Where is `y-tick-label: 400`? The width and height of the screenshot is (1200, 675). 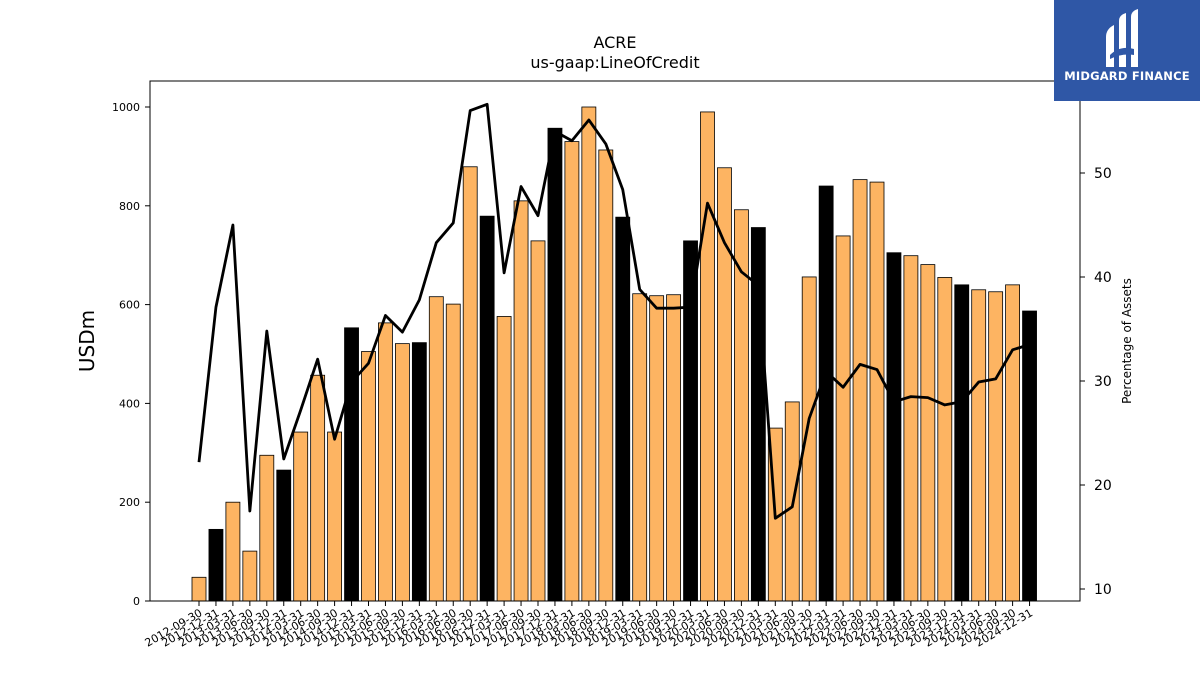 y-tick-label: 400 is located at coordinates (129, 403).